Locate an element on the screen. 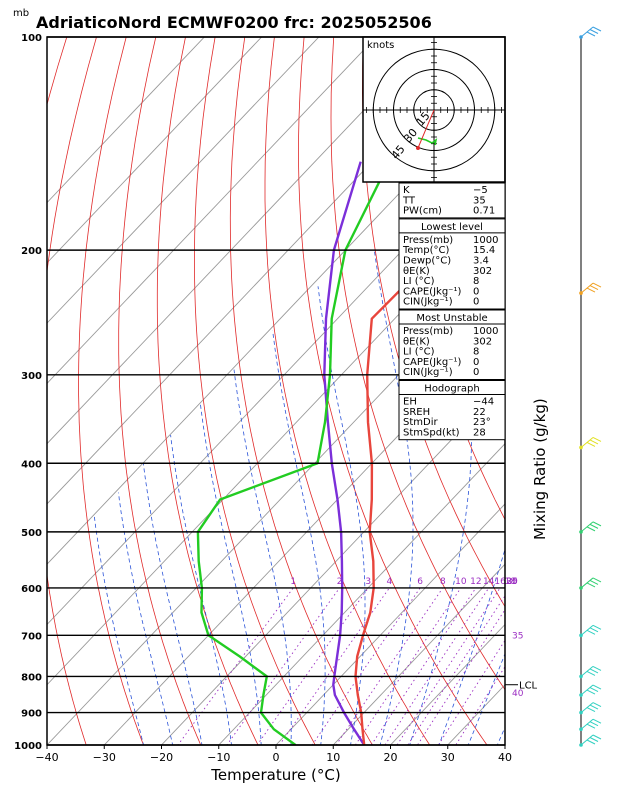  hodograph-ring is located at coordinates (434, 110).